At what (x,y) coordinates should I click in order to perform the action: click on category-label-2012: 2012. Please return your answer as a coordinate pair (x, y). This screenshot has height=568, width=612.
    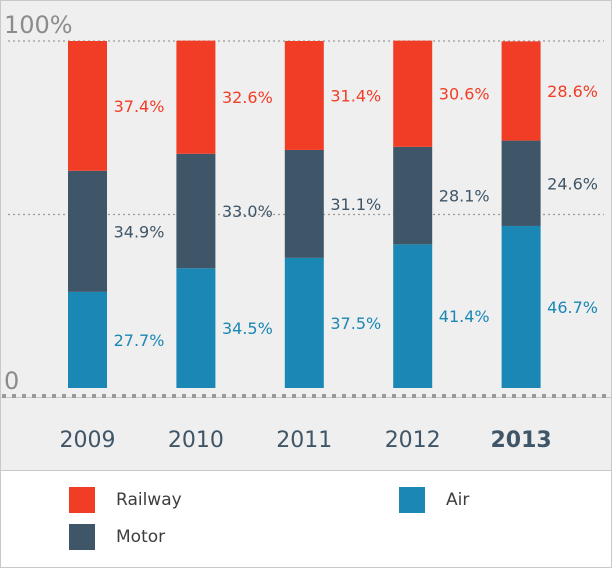
    Looking at the image, I should click on (413, 440).